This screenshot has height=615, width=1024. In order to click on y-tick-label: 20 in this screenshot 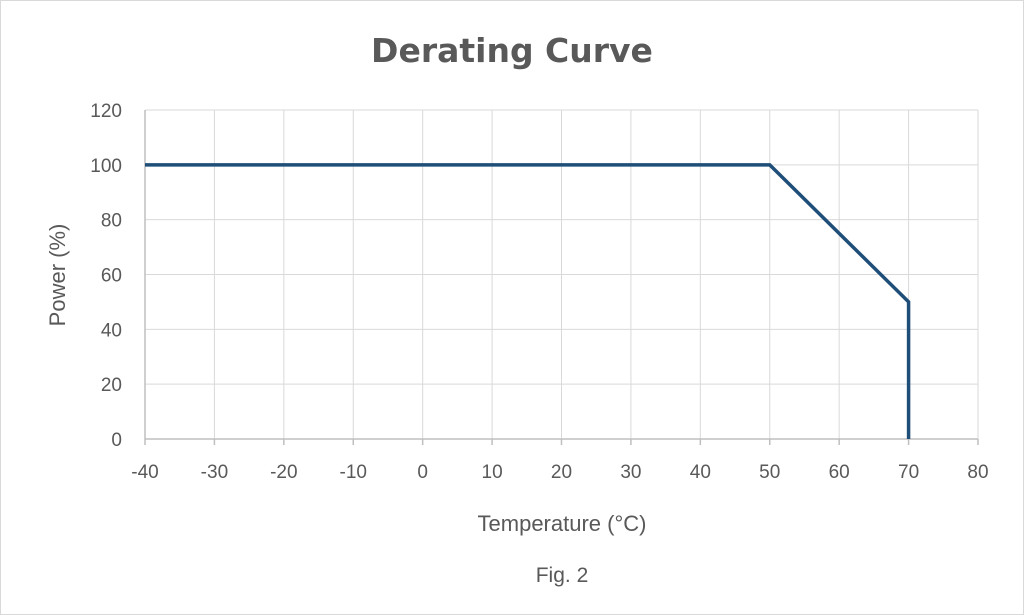, I will do `click(111, 385)`.